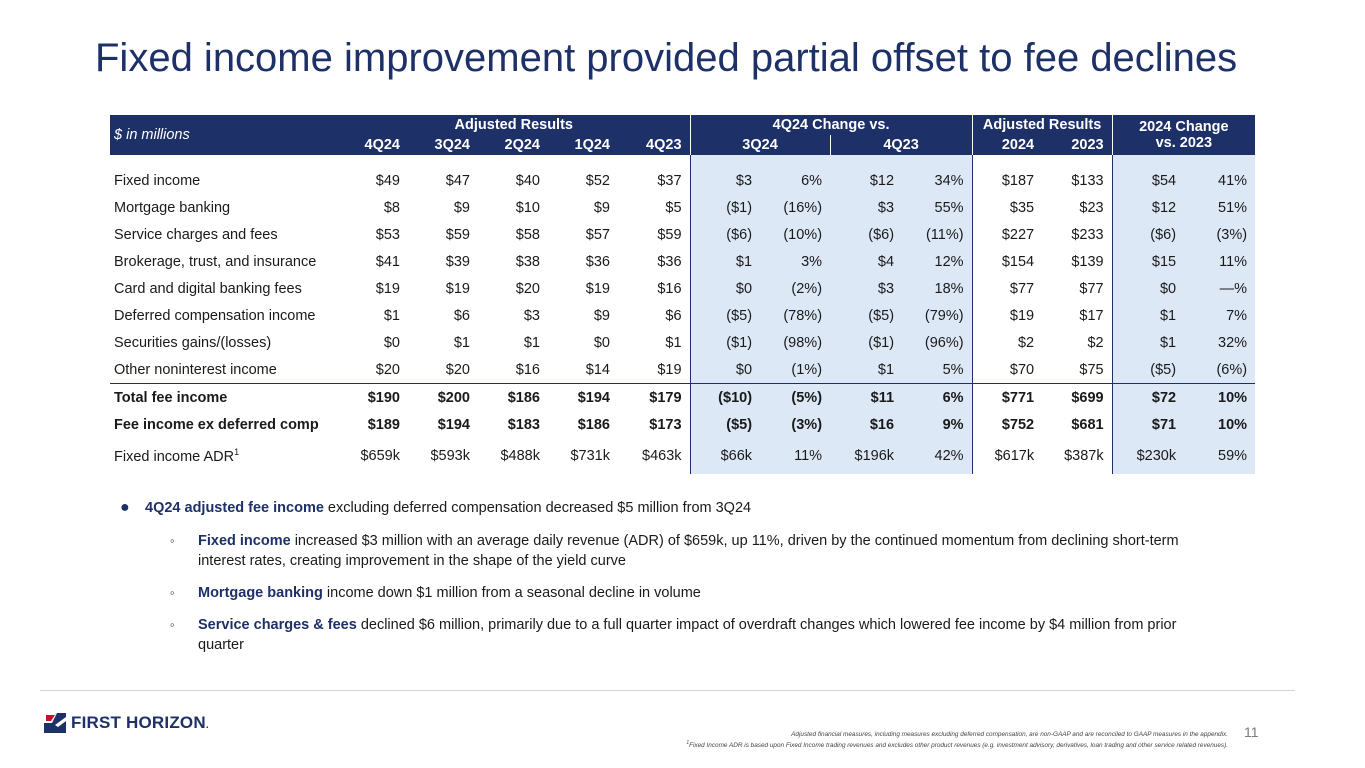  Describe the element at coordinates (937, 424) in the screenshot. I see `cell-change-4q23-pct: 9%` at that location.